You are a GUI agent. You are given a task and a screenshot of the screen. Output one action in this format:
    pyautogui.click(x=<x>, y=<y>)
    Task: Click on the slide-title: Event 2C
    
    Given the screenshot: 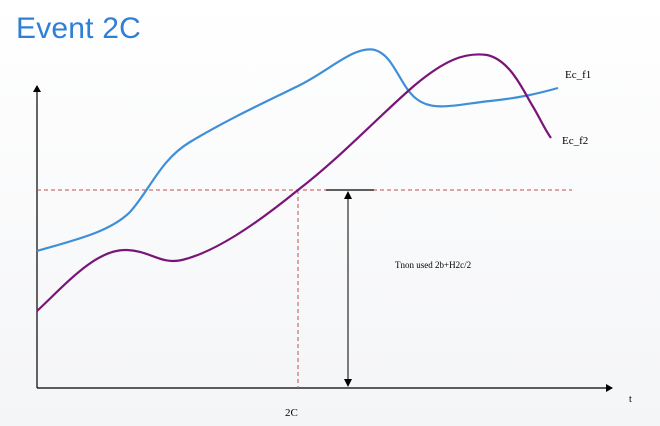 What is the action you would take?
    pyautogui.click(x=78, y=28)
    